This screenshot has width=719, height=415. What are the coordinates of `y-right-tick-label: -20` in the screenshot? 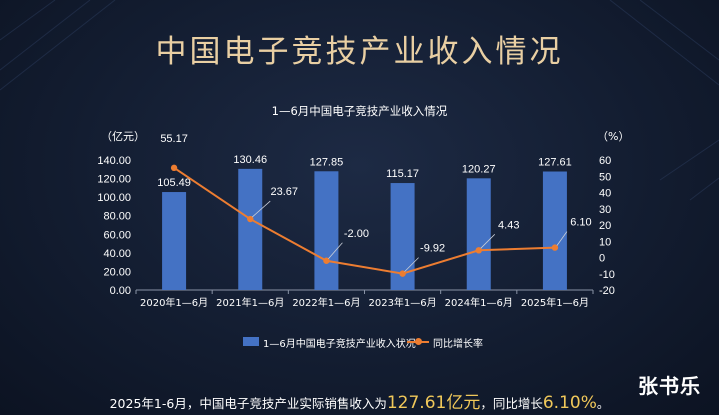 It's located at (607, 291).